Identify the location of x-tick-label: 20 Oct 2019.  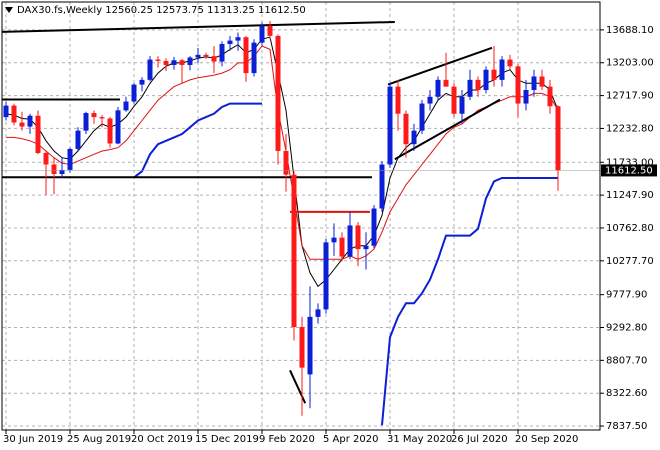
(162, 439).